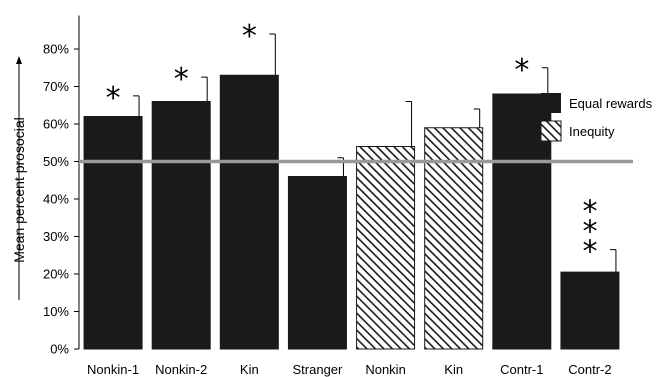 This screenshot has width=663, height=377. Describe the element at coordinates (551, 103) in the screenshot. I see `legend-swatch-equal-rewards` at that location.